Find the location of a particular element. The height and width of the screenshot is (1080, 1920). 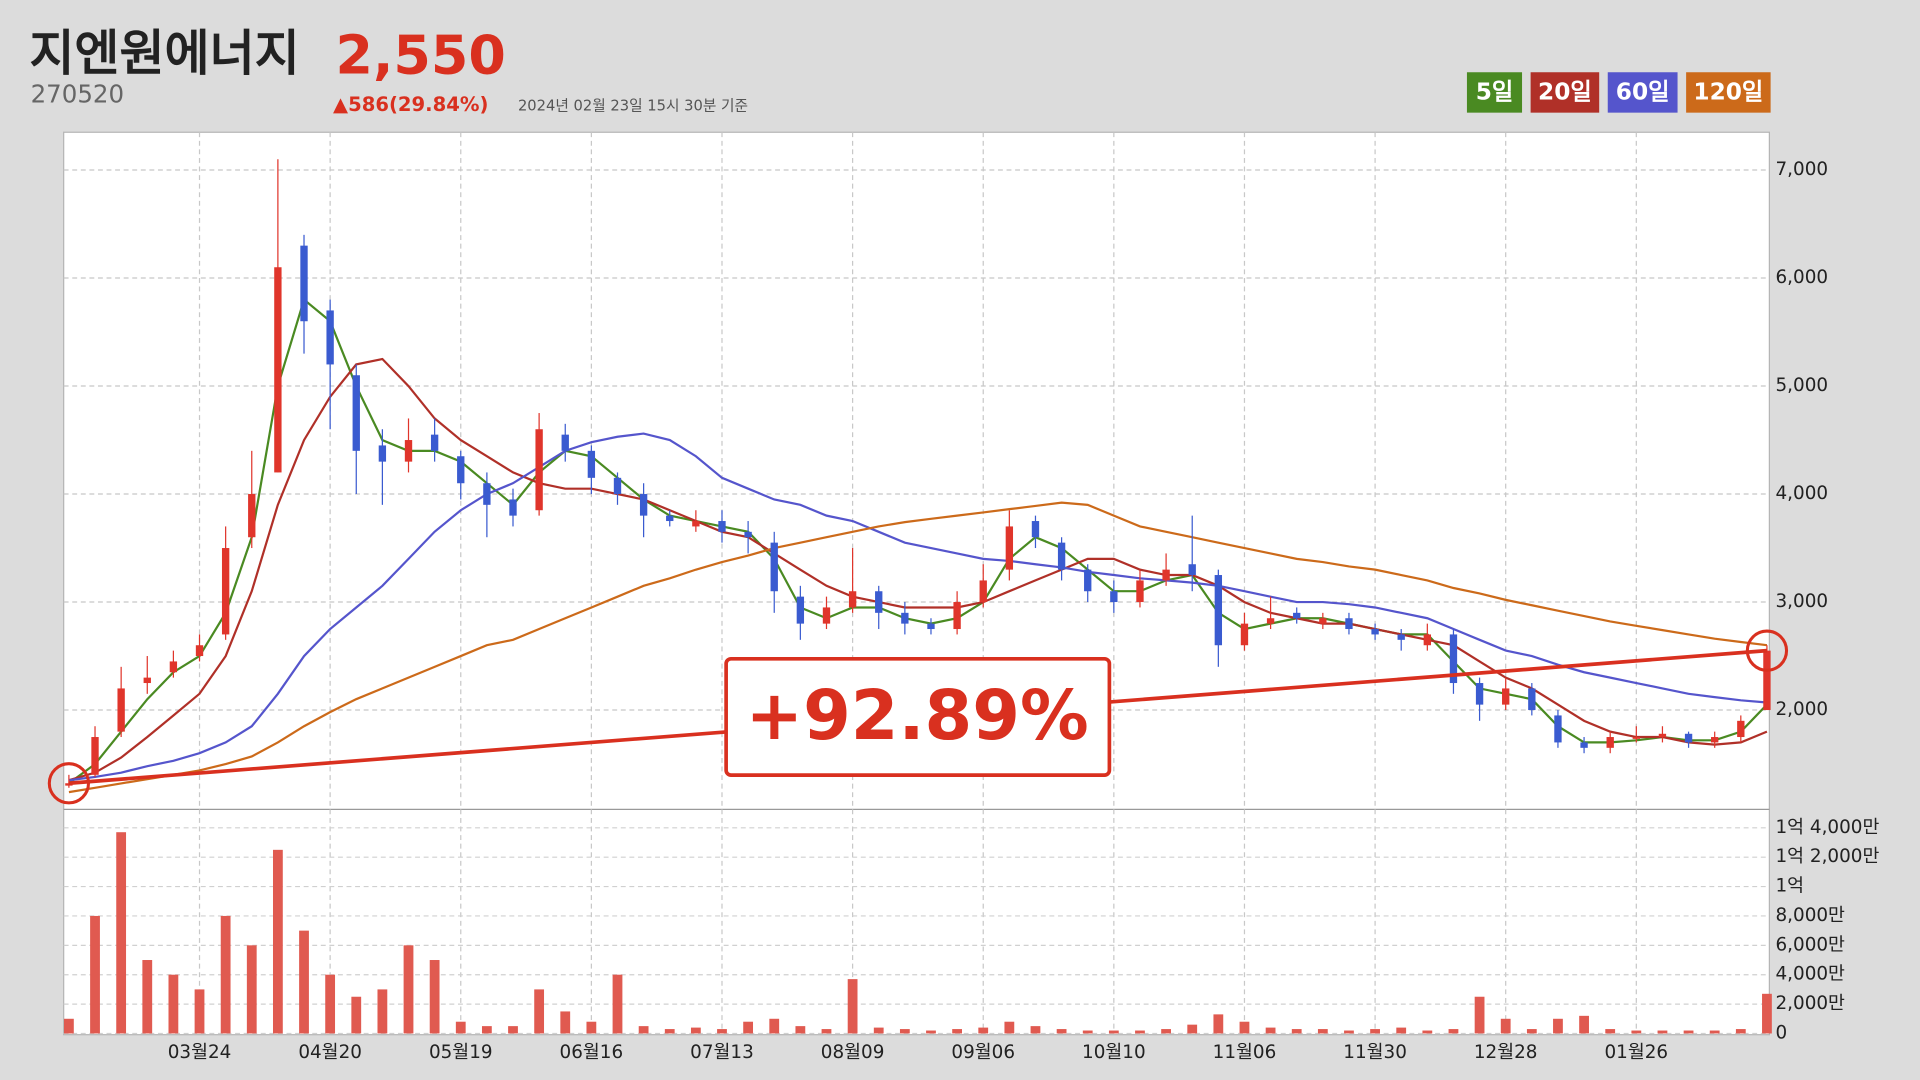

annotation-text: +92.89% is located at coordinates (917, 716).